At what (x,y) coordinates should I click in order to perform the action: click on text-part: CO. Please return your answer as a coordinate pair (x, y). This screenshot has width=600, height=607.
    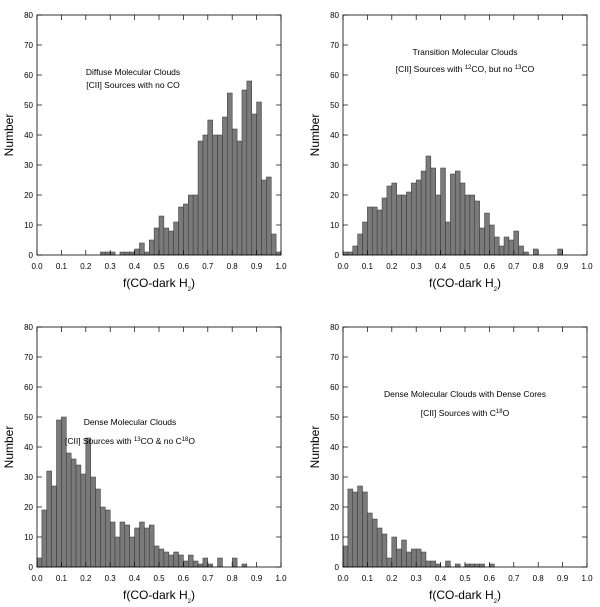
    Looking at the image, I should click on (528, 69).